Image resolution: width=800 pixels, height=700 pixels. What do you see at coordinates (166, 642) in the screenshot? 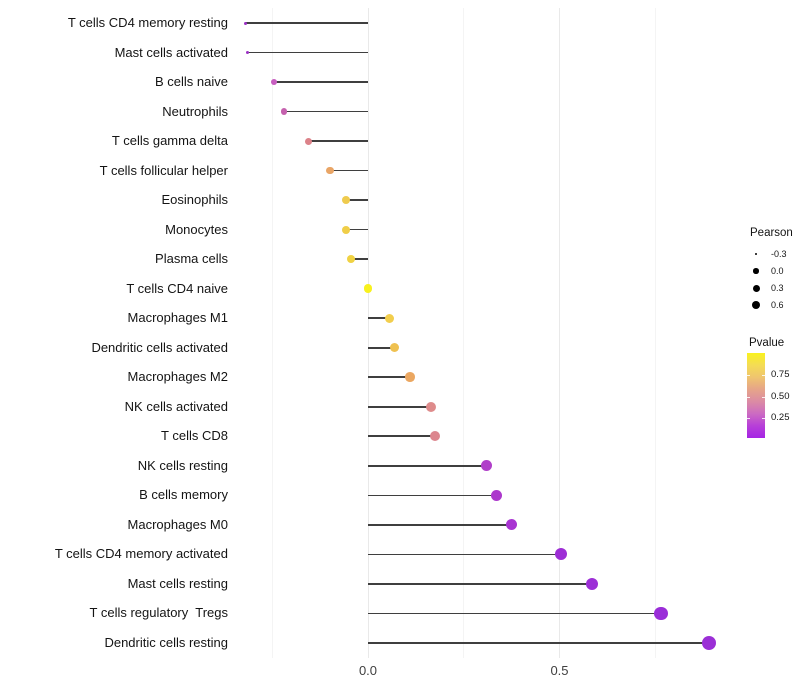
I see `row-label: Dendritic cells resting` at bounding box center [166, 642].